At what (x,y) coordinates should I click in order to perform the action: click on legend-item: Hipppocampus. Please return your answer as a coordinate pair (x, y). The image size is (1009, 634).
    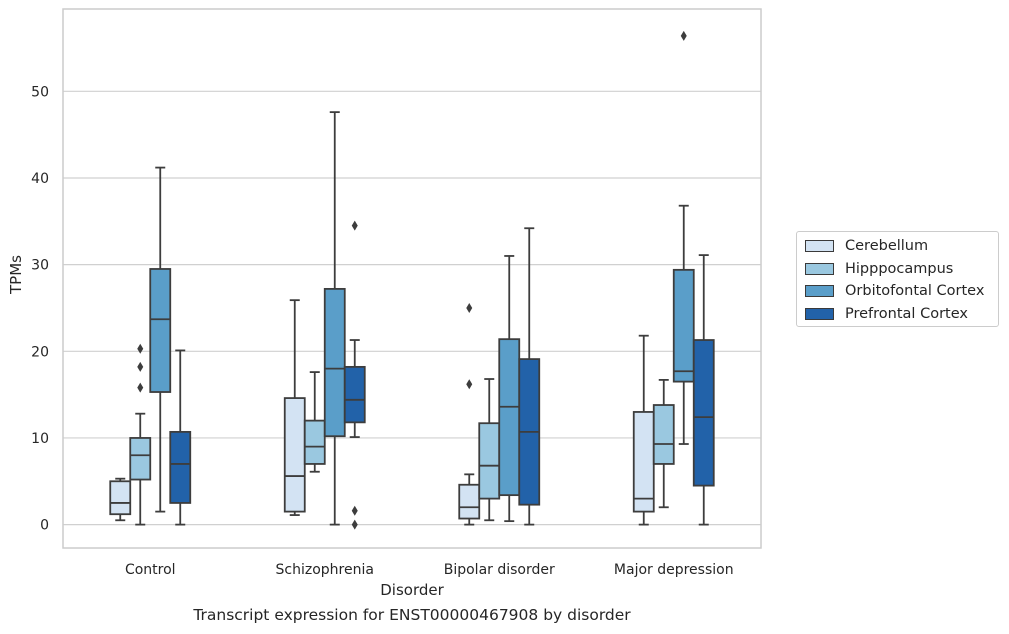
    Looking at the image, I should click on (879, 269).